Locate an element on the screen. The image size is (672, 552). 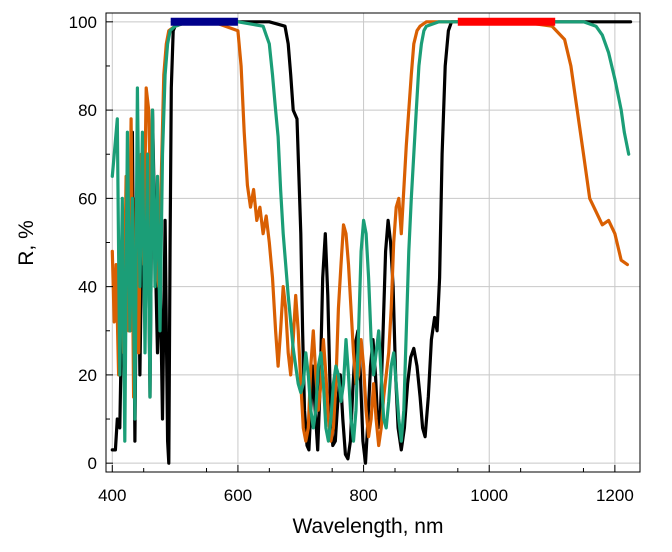
y-axis-title: R, % is located at coordinates (26, 243).